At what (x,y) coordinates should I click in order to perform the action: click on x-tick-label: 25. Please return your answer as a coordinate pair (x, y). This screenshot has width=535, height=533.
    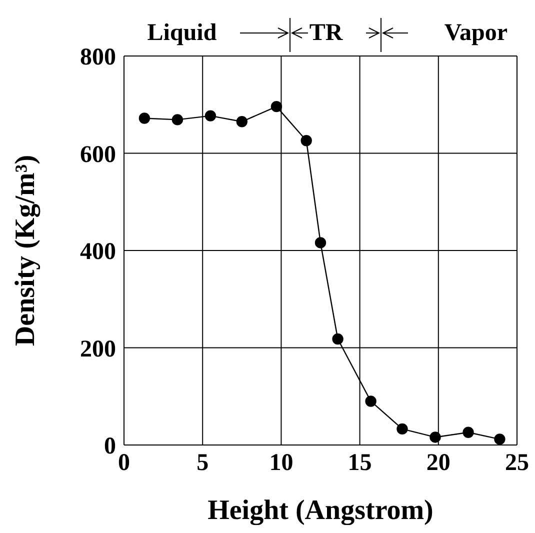
    Looking at the image, I should click on (517, 463).